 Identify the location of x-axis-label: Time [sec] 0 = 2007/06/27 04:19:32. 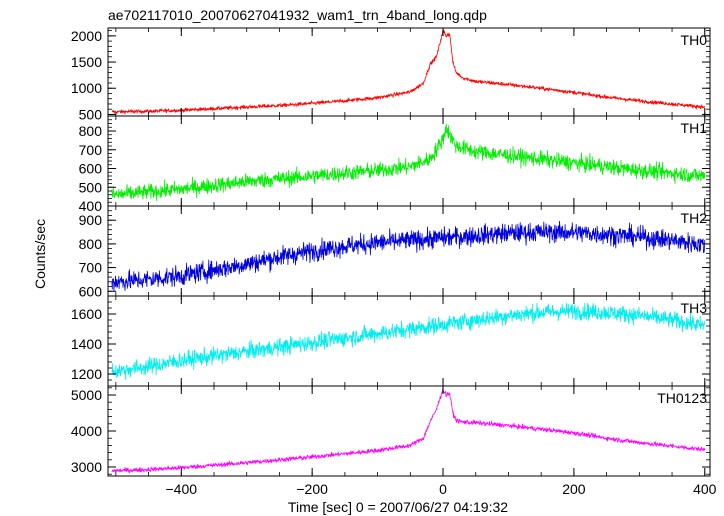
(398, 507).